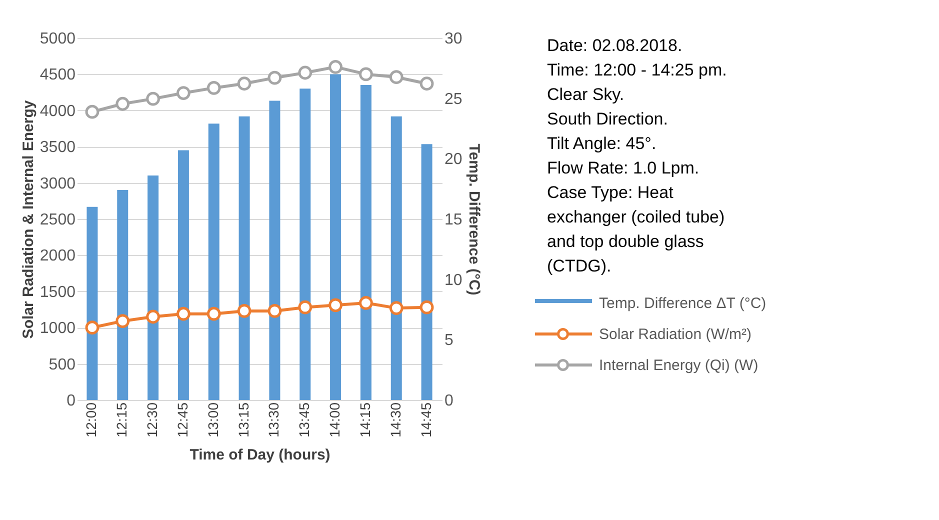  Describe the element at coordinates (682, 303) in the screenshot. I see `legend-label: Temp. Difference ΔT (°C)` at that location.